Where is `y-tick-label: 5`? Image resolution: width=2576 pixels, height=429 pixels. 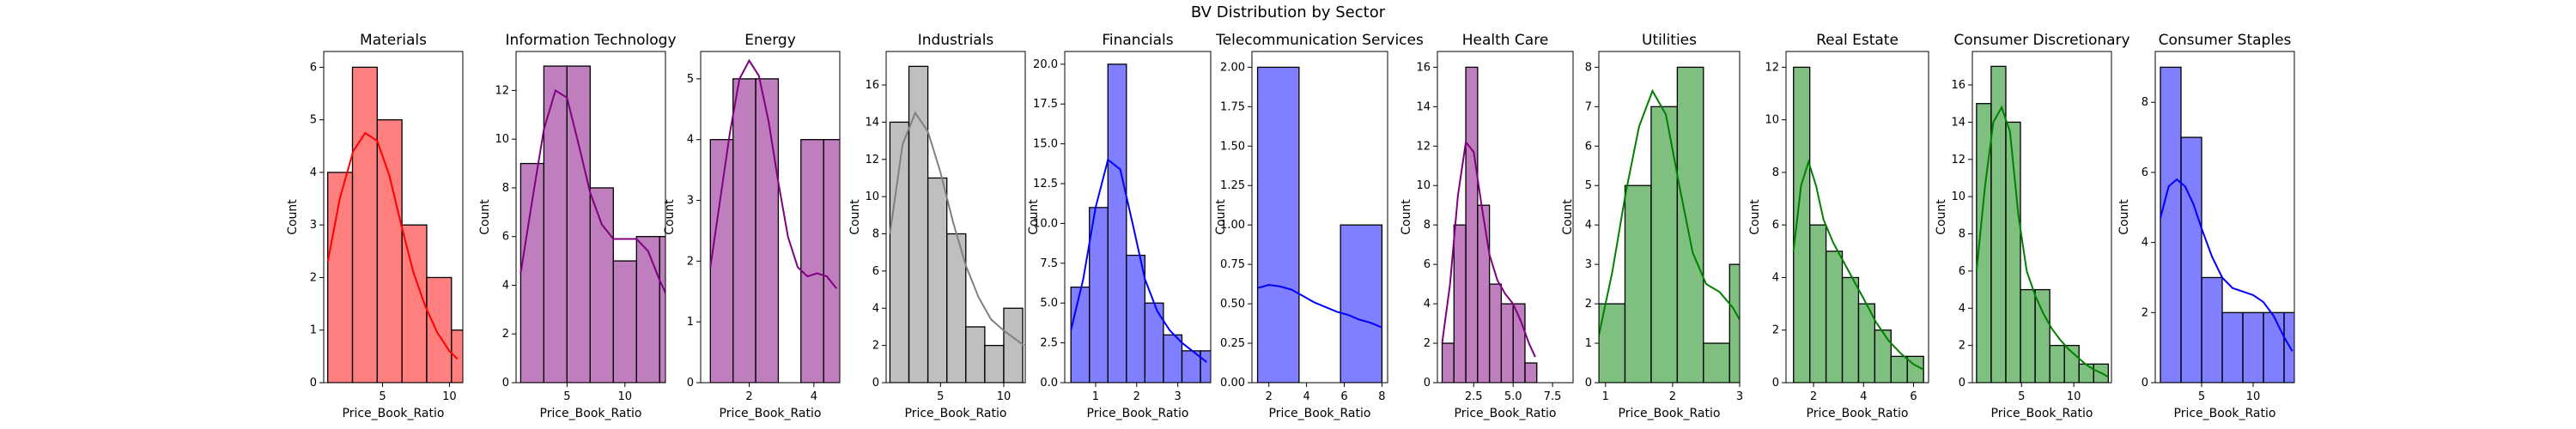
y-tick-label: 5 is located at coordinates (691, 80).